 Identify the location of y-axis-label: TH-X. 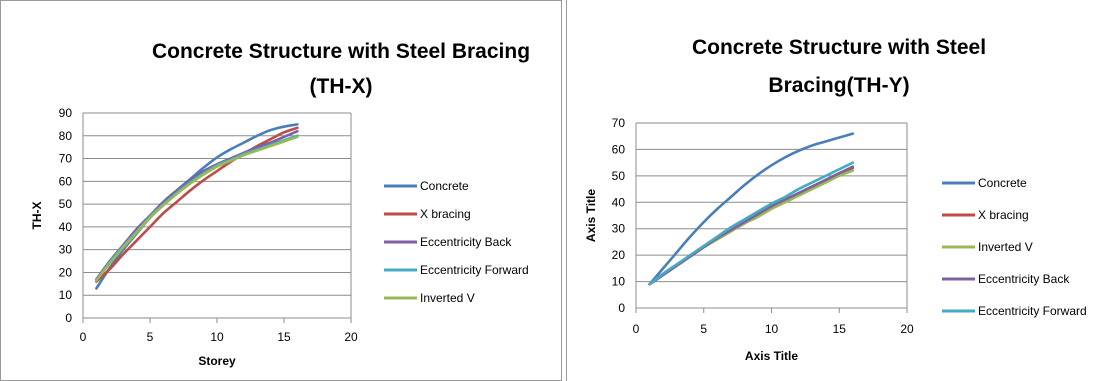
(37, 216).